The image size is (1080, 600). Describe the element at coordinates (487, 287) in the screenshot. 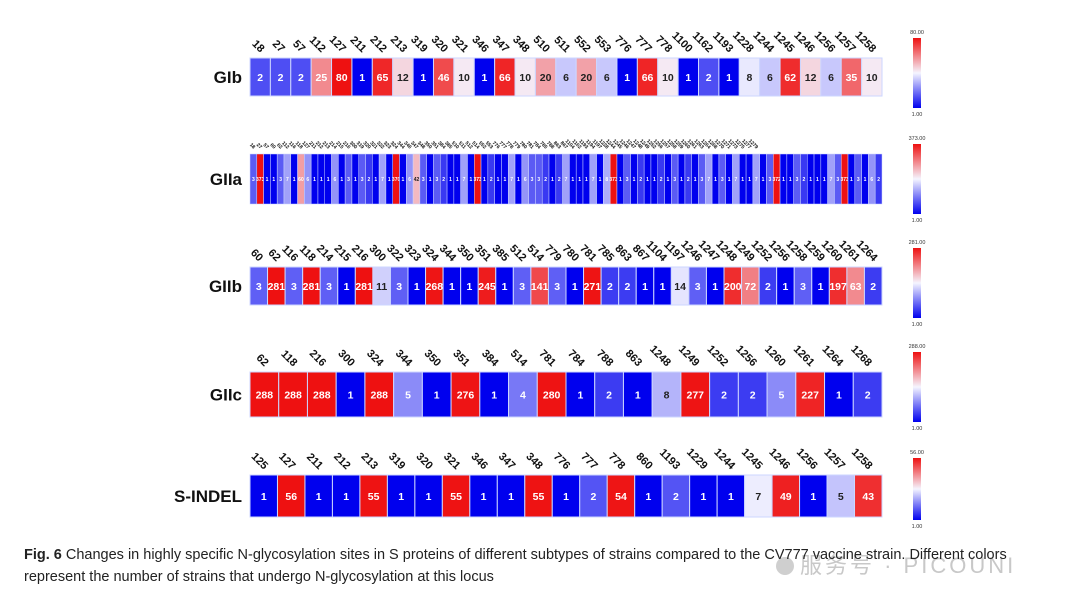

I see `cell-value: 245` at that location.